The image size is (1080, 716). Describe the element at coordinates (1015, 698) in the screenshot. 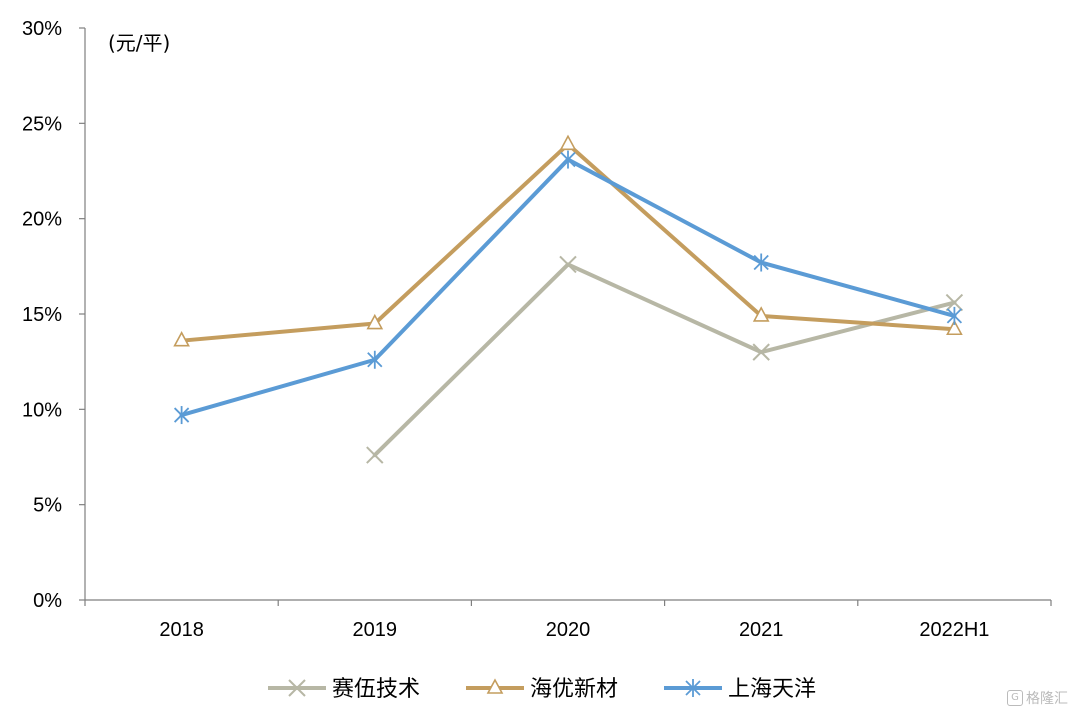

I see `watermark-logo-icon: G` at that location.